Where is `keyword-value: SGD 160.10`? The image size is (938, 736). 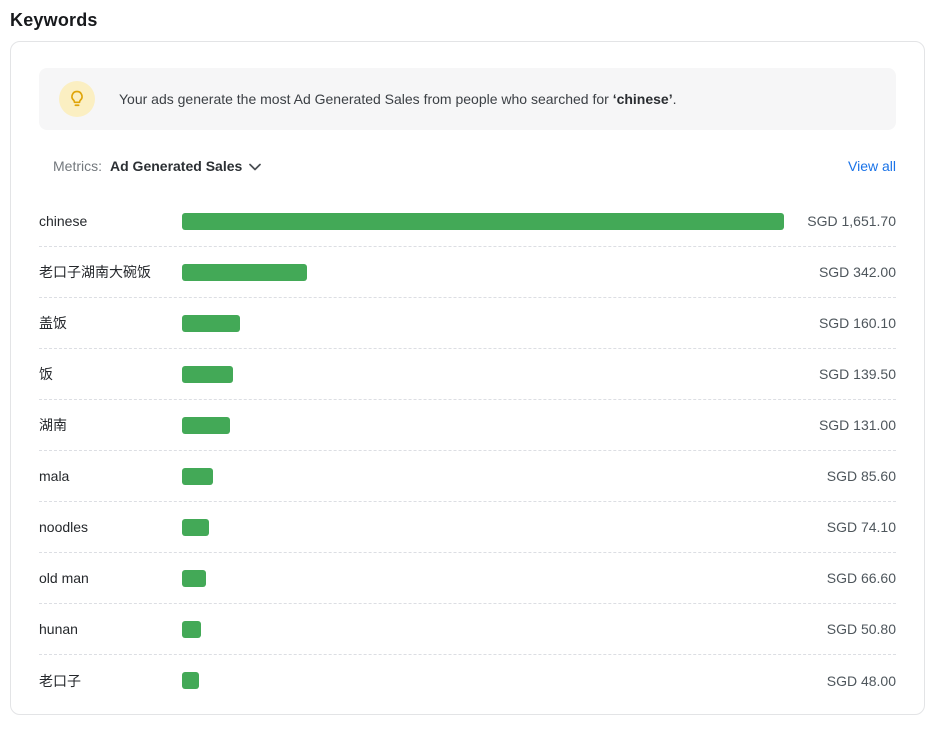 keyword-value: SGD 160.10 is located at coordinates (857, 323).